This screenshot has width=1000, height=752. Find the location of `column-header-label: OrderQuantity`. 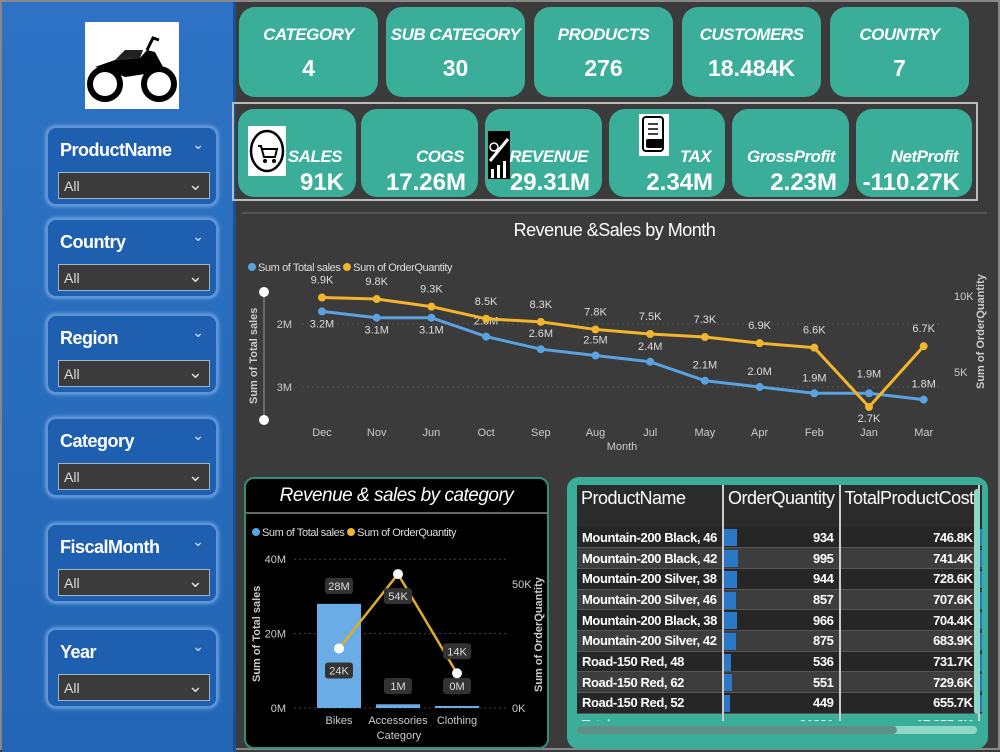

column-header-label: OrderQuantity is located at coordinates (781, 498).